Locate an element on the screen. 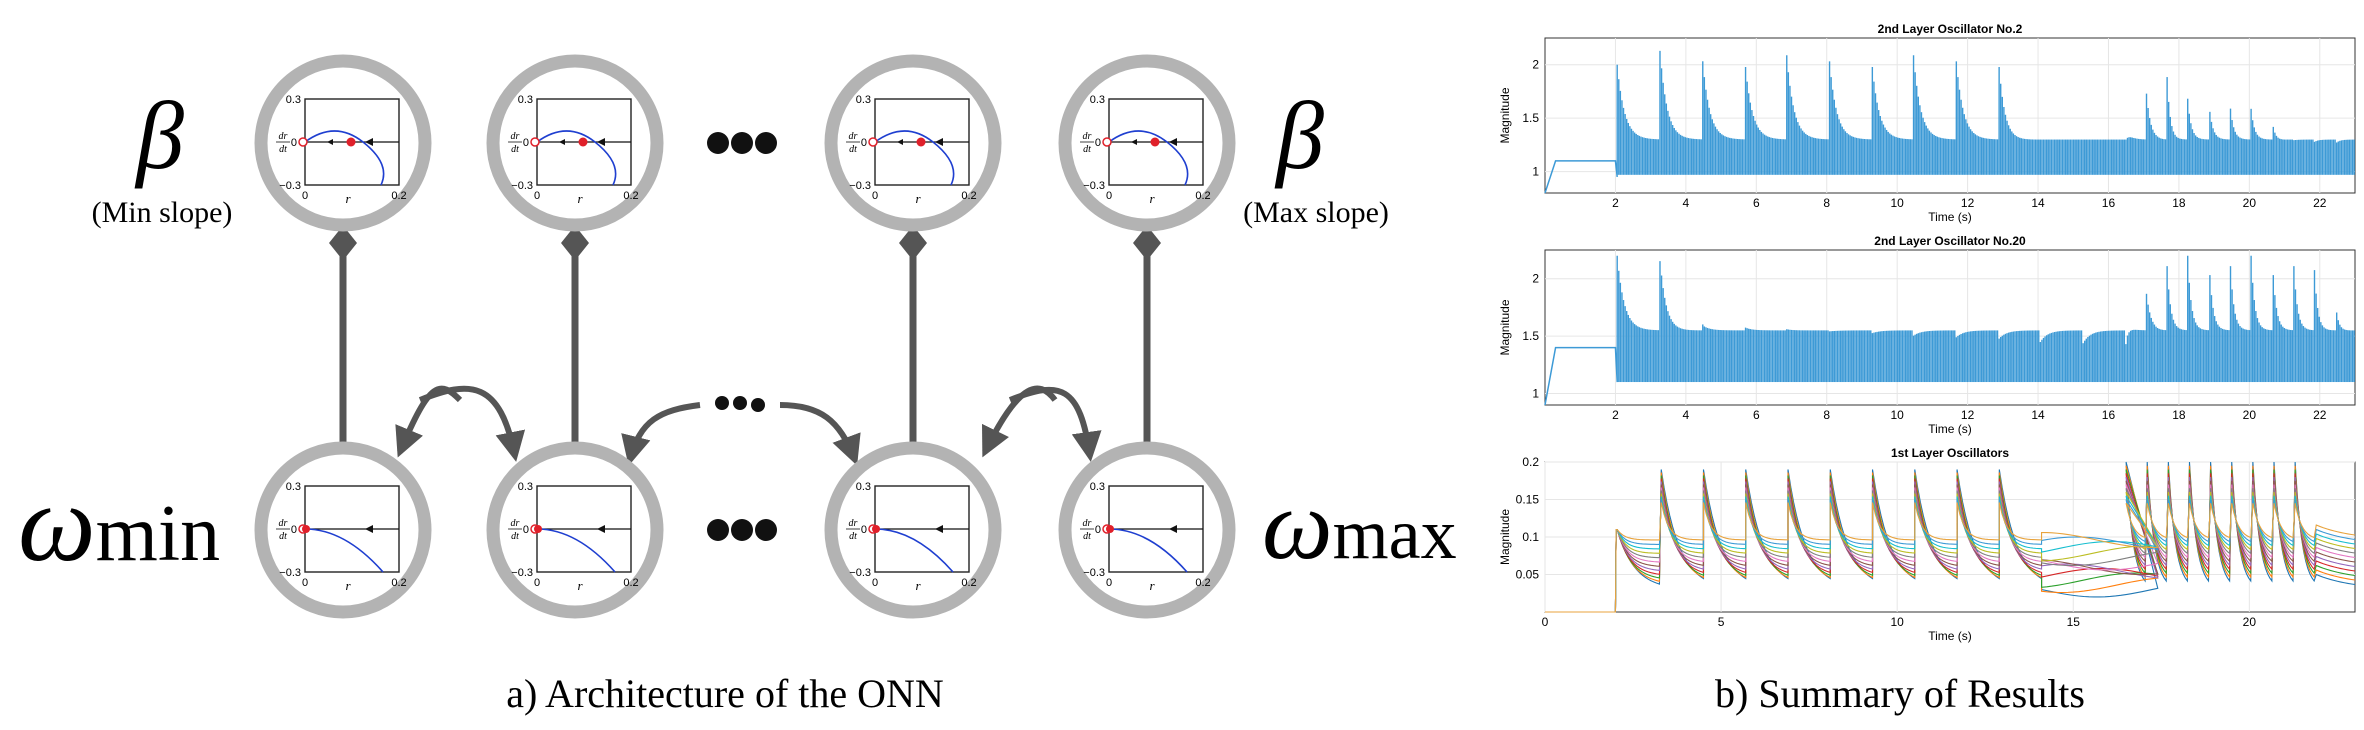  chart-title: 2nd Layer Oscillator No.2 is located at coordinates (1950, 29).